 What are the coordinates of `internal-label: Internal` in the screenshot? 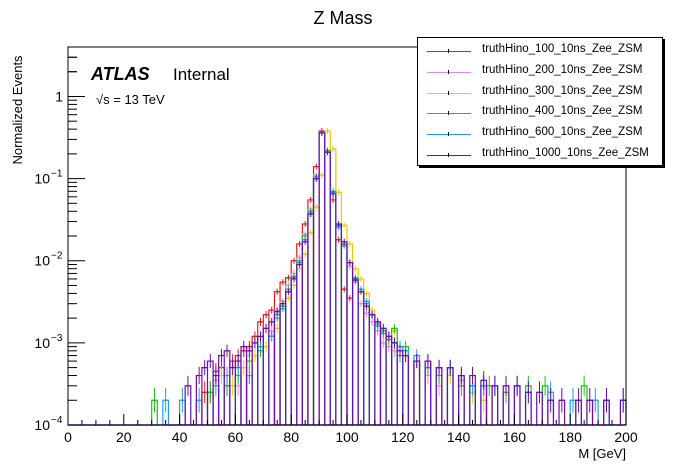 It's located at (201, 74).